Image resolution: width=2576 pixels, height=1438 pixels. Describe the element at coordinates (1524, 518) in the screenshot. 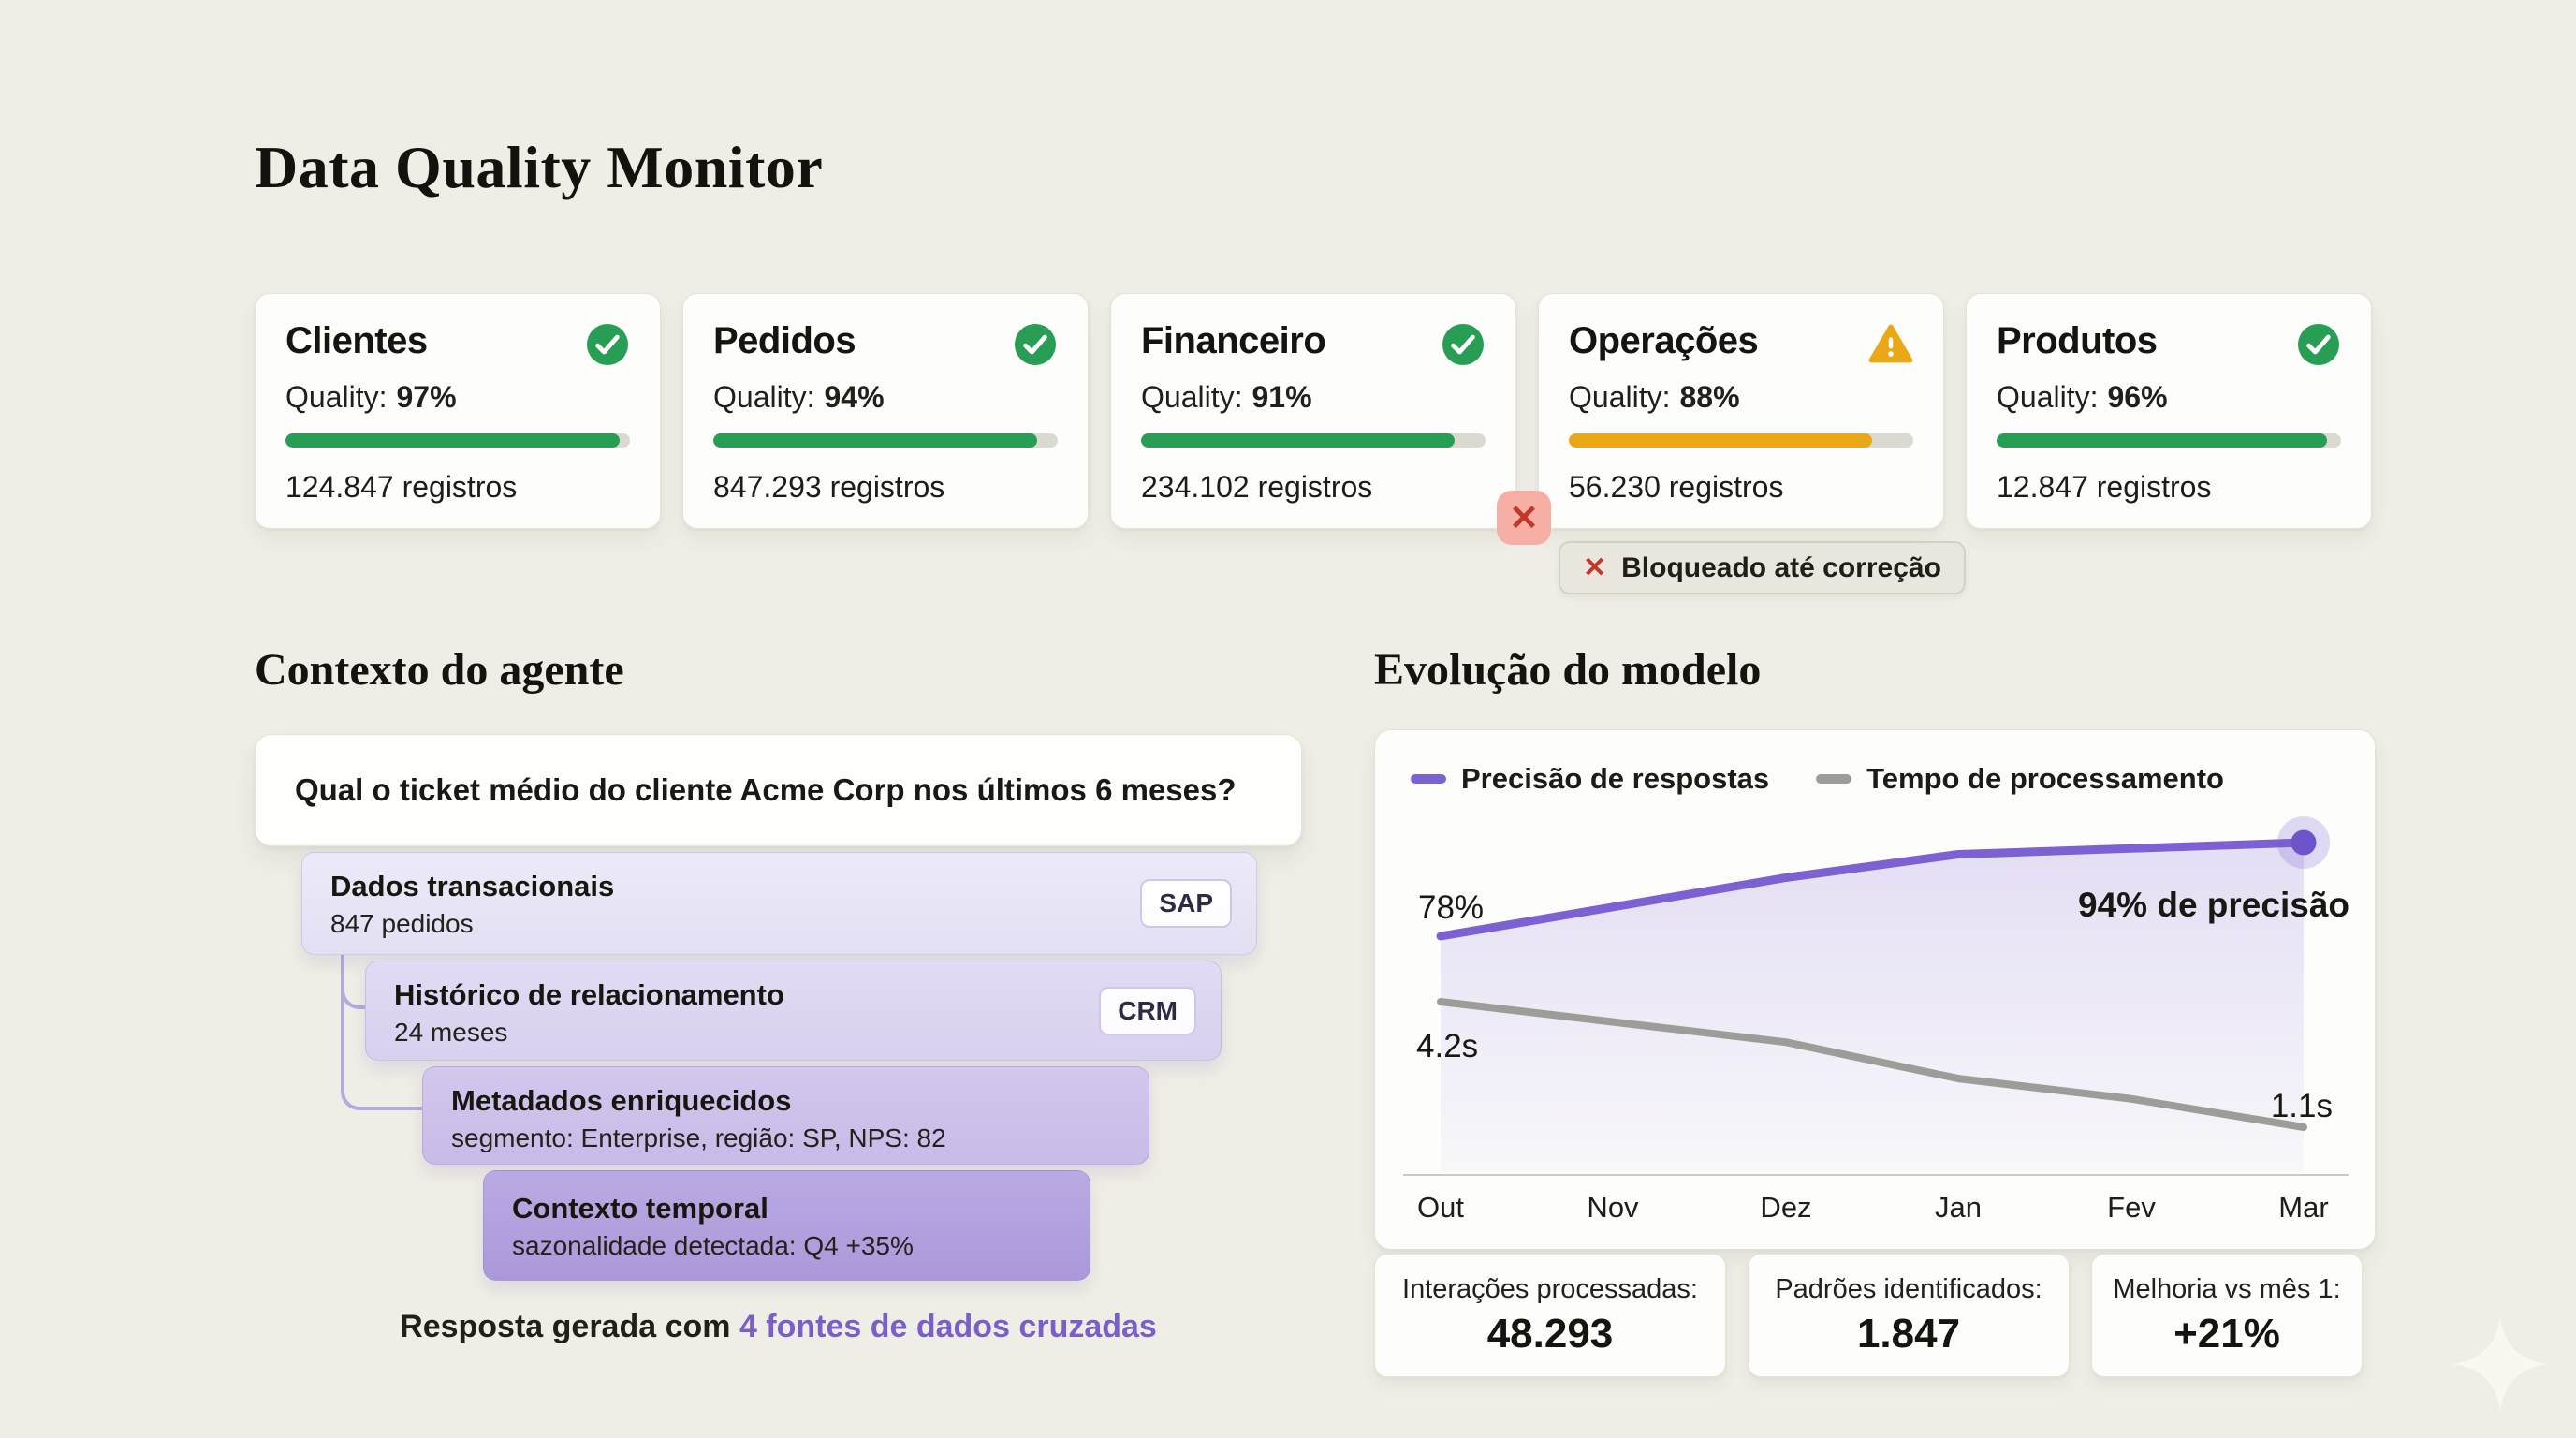

I see `blocked-x-icon: ✕` at that location.